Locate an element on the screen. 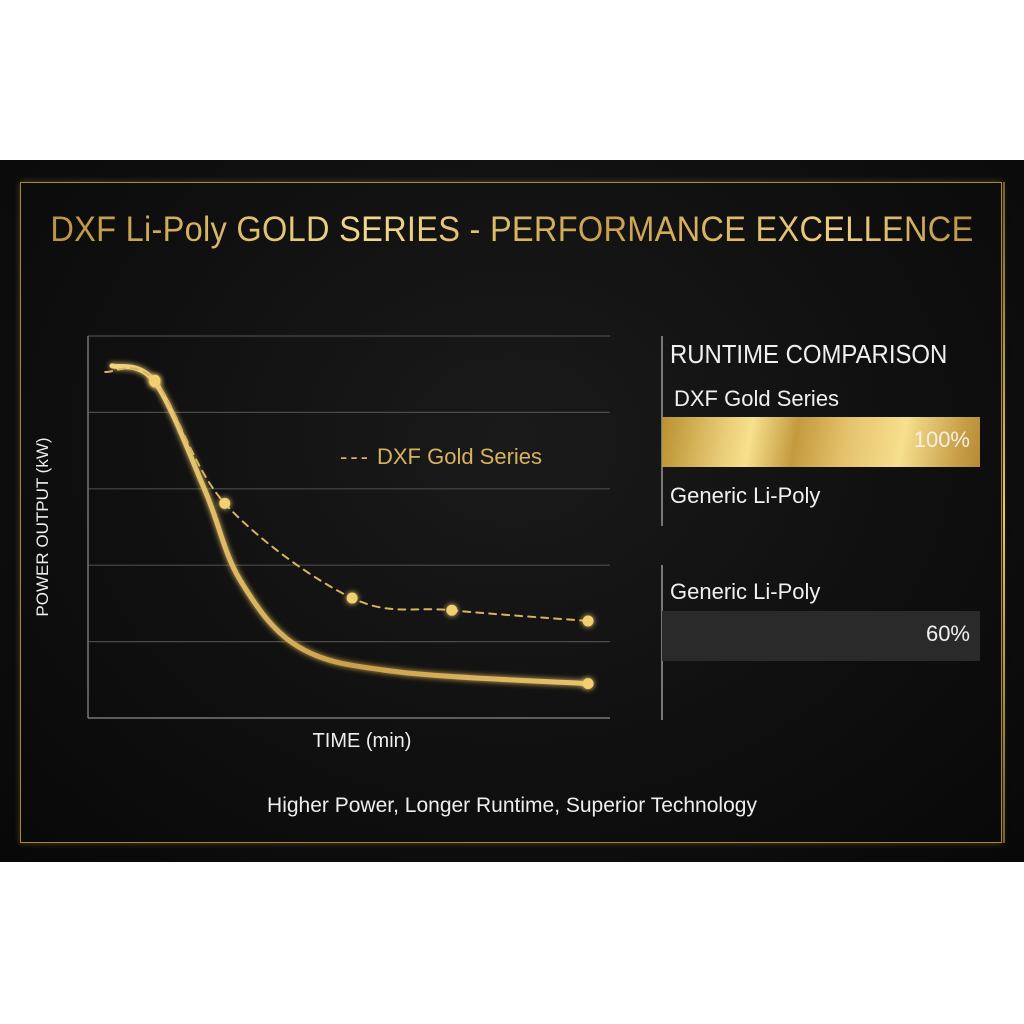  bar-value-dxf: 100% is located at coordinates (941, 439).